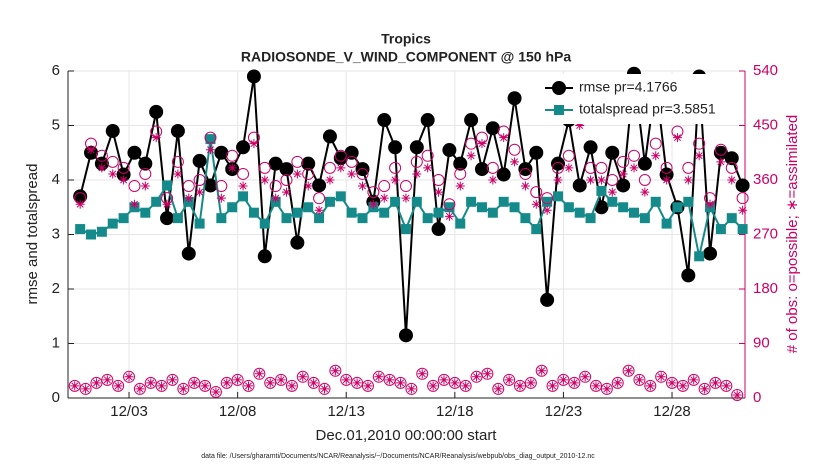 The width and height of the screenshot is (830, 470). What do you see at coordinates (559, 88) in the screenshot?
I see `legend-marker` at bounding box center [559, 88].